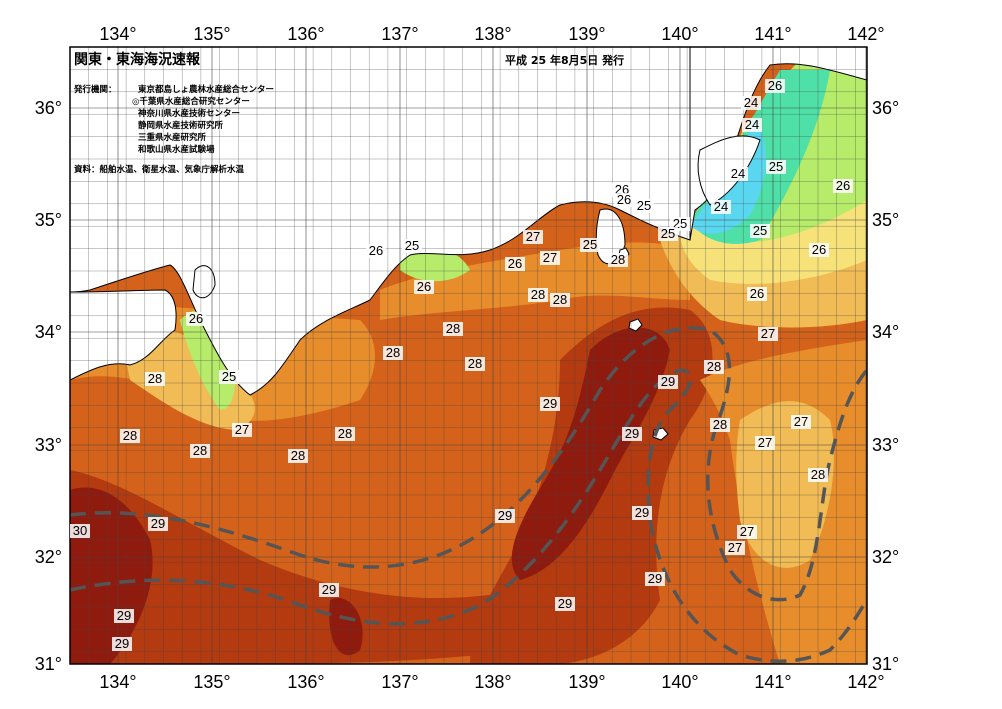 Image resolution: width=1002 pixels, height=709 pixels. I want to click on island-miyake, so click(635, 325).